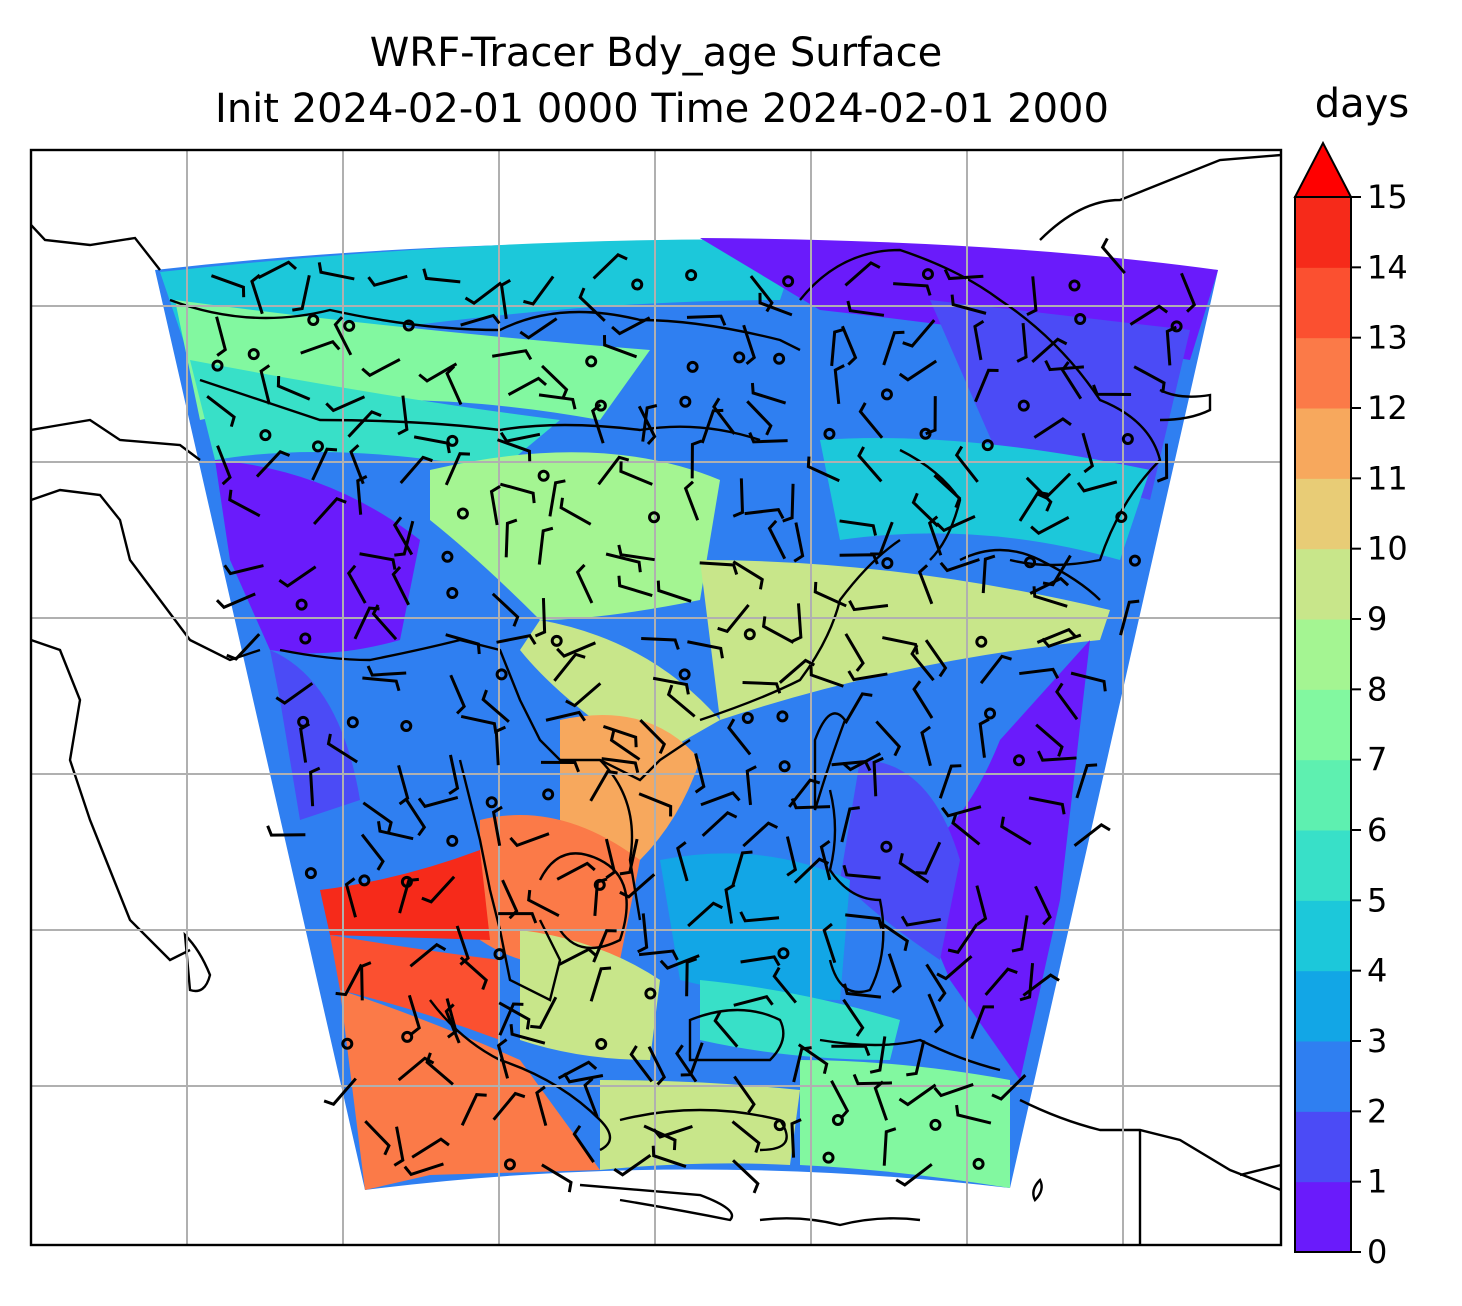 The image size is (1462, 1306). Describe the element at coordinates (1377, 1182) in the screenshot. I see `colorbar-tick-label: 1` at that location.